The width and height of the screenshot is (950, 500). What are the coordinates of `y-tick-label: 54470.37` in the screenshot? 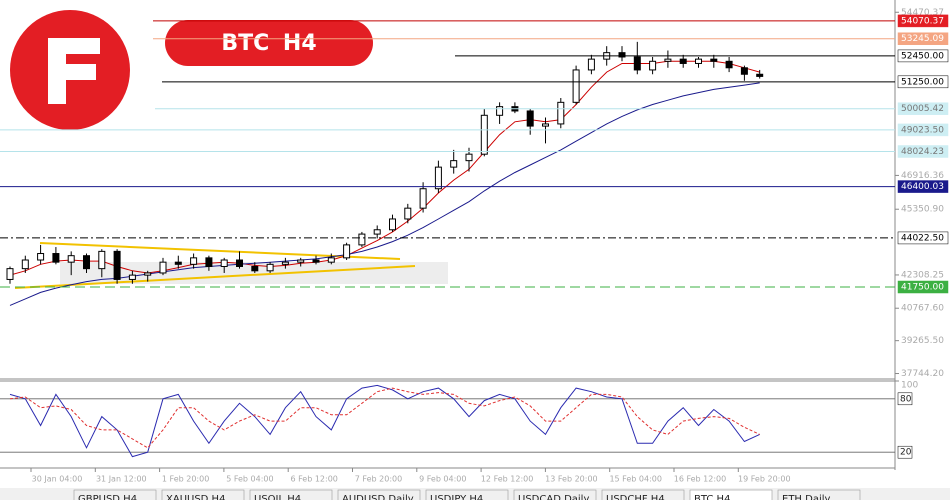 It's located at (922, 13).